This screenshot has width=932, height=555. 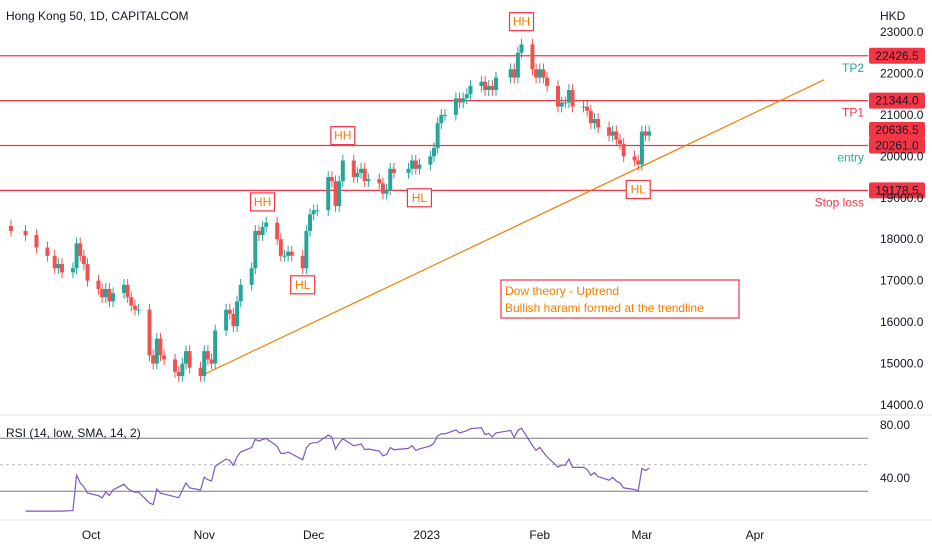 What do you see at coordinates (902, 322) in the screenshot?
I see `price-tick-label: 16000.0` at bounding box center [902, 322].